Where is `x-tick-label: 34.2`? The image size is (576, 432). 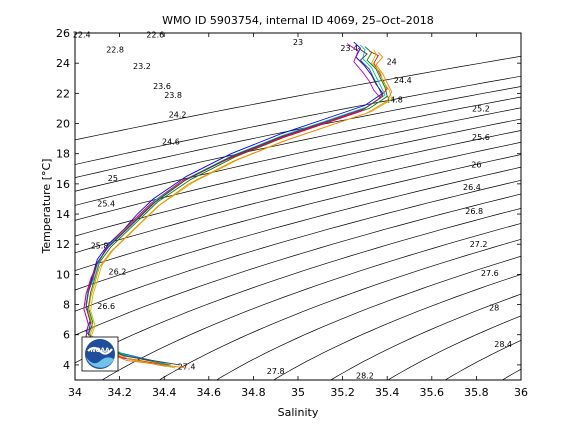 x-tick-label: 34.2 is located at coordinates (119, 392).